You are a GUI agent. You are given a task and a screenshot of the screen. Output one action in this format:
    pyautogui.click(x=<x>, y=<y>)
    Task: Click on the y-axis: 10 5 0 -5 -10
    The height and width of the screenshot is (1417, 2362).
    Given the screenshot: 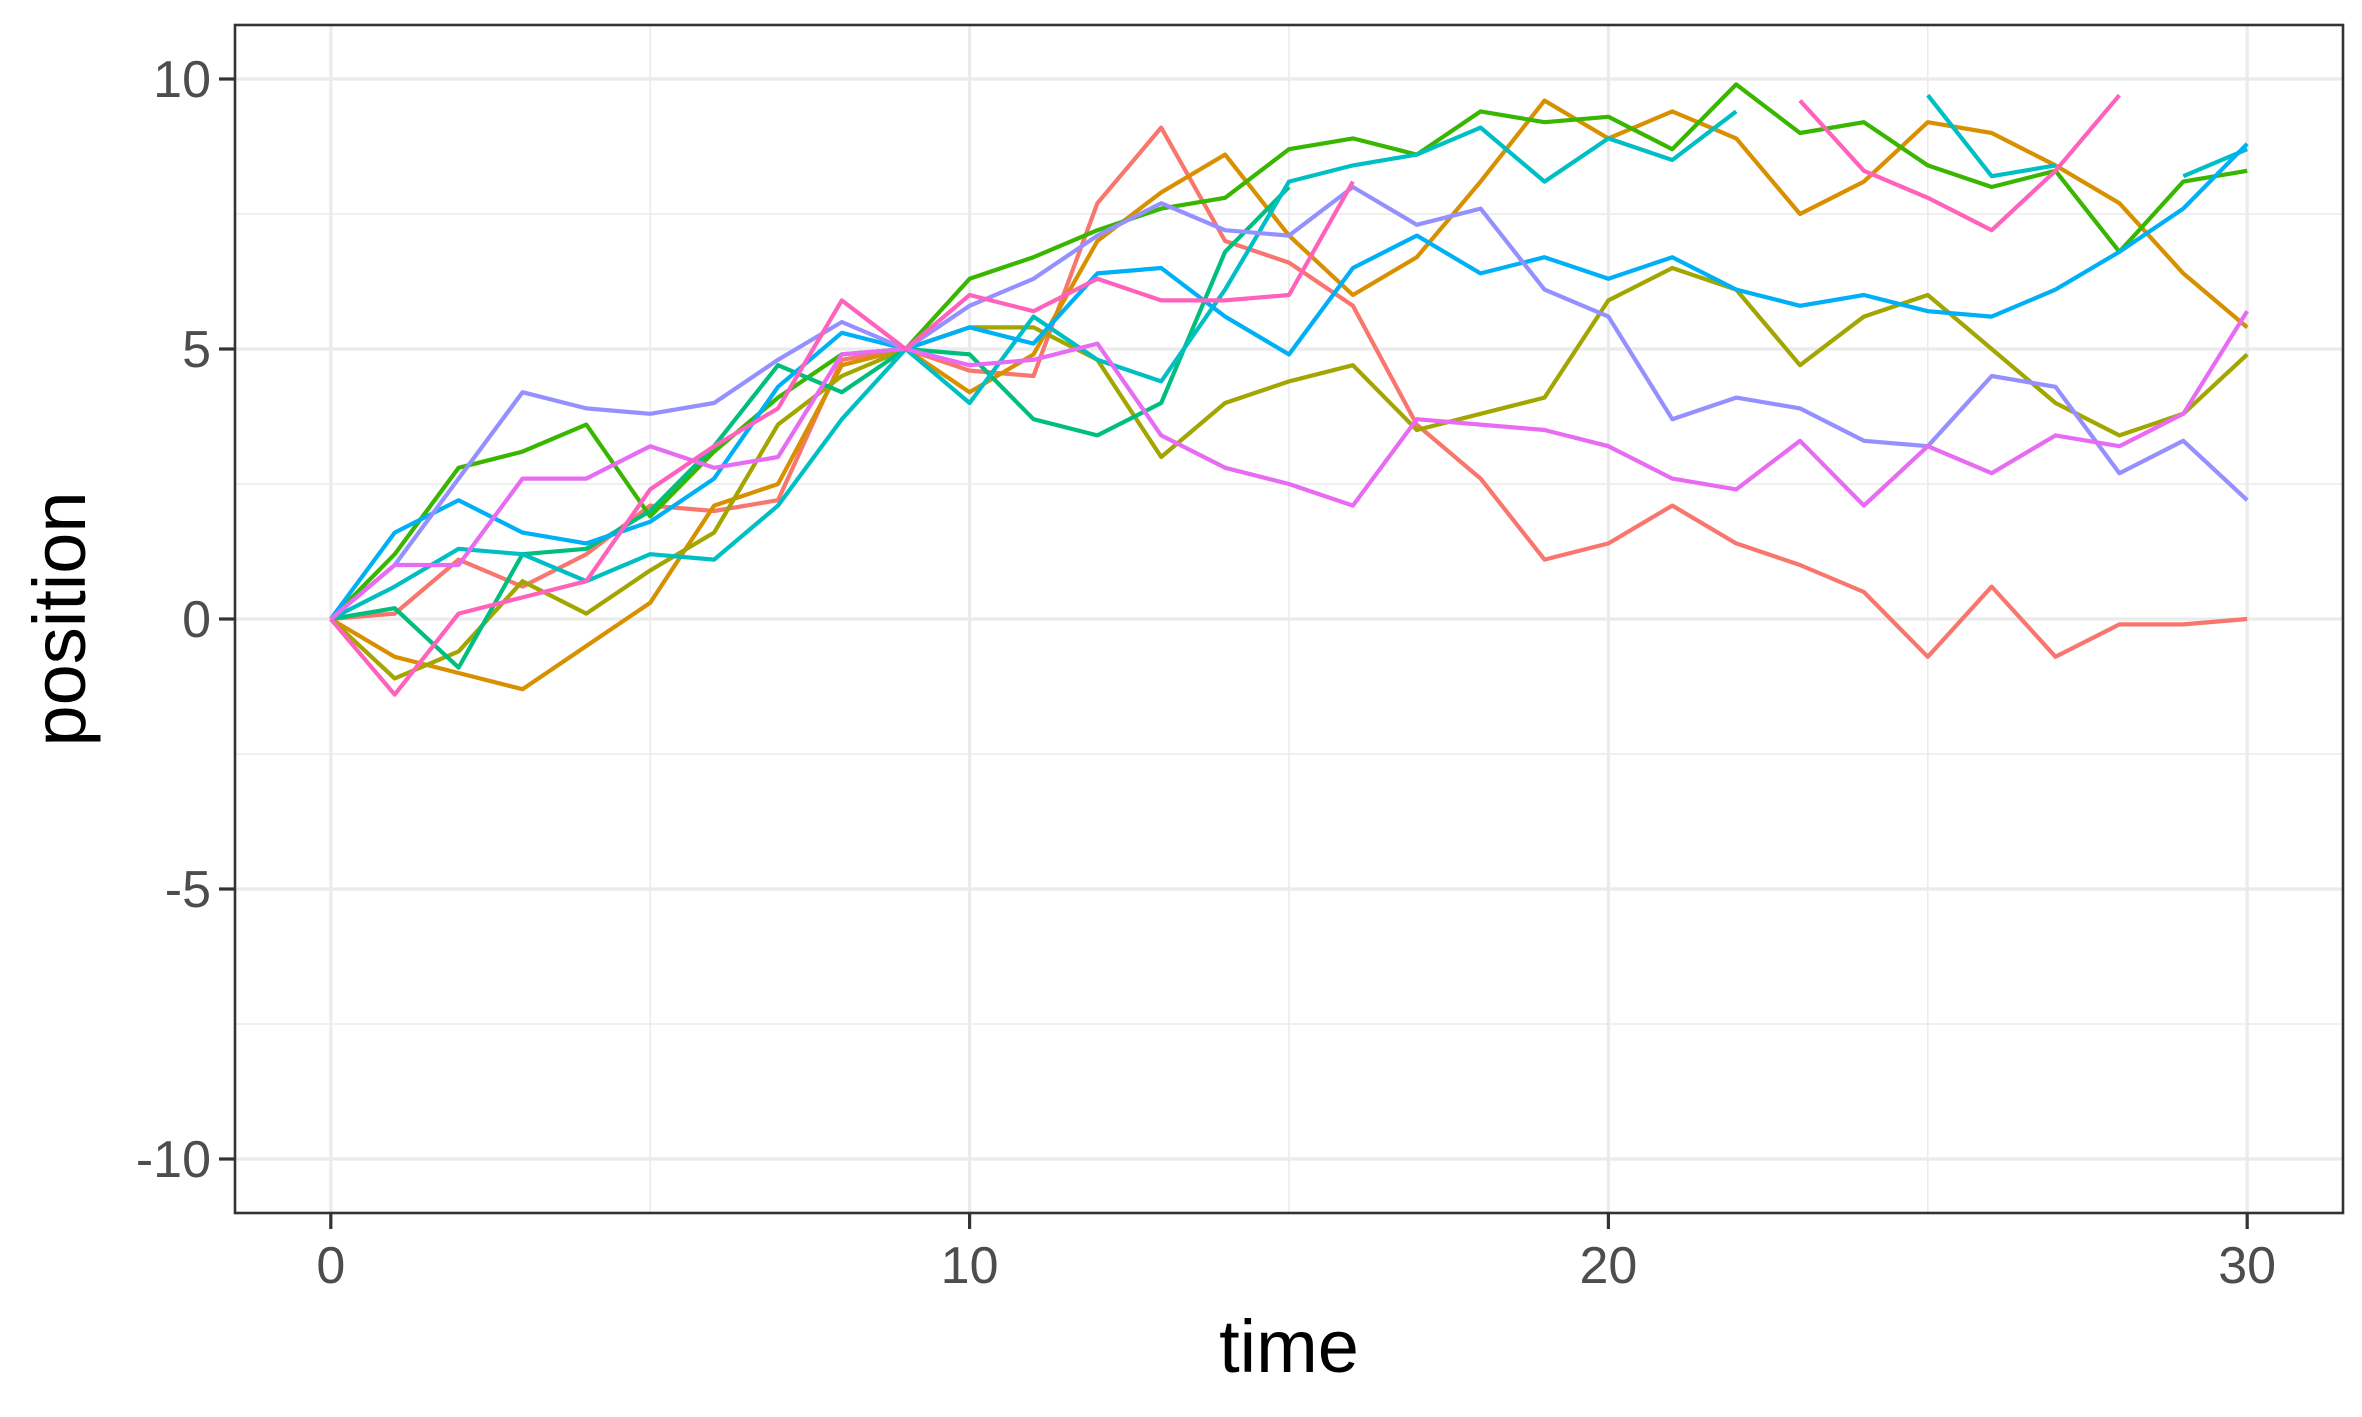 What is the action you would take?
    pyautogui.click(x=185, y=620)
    